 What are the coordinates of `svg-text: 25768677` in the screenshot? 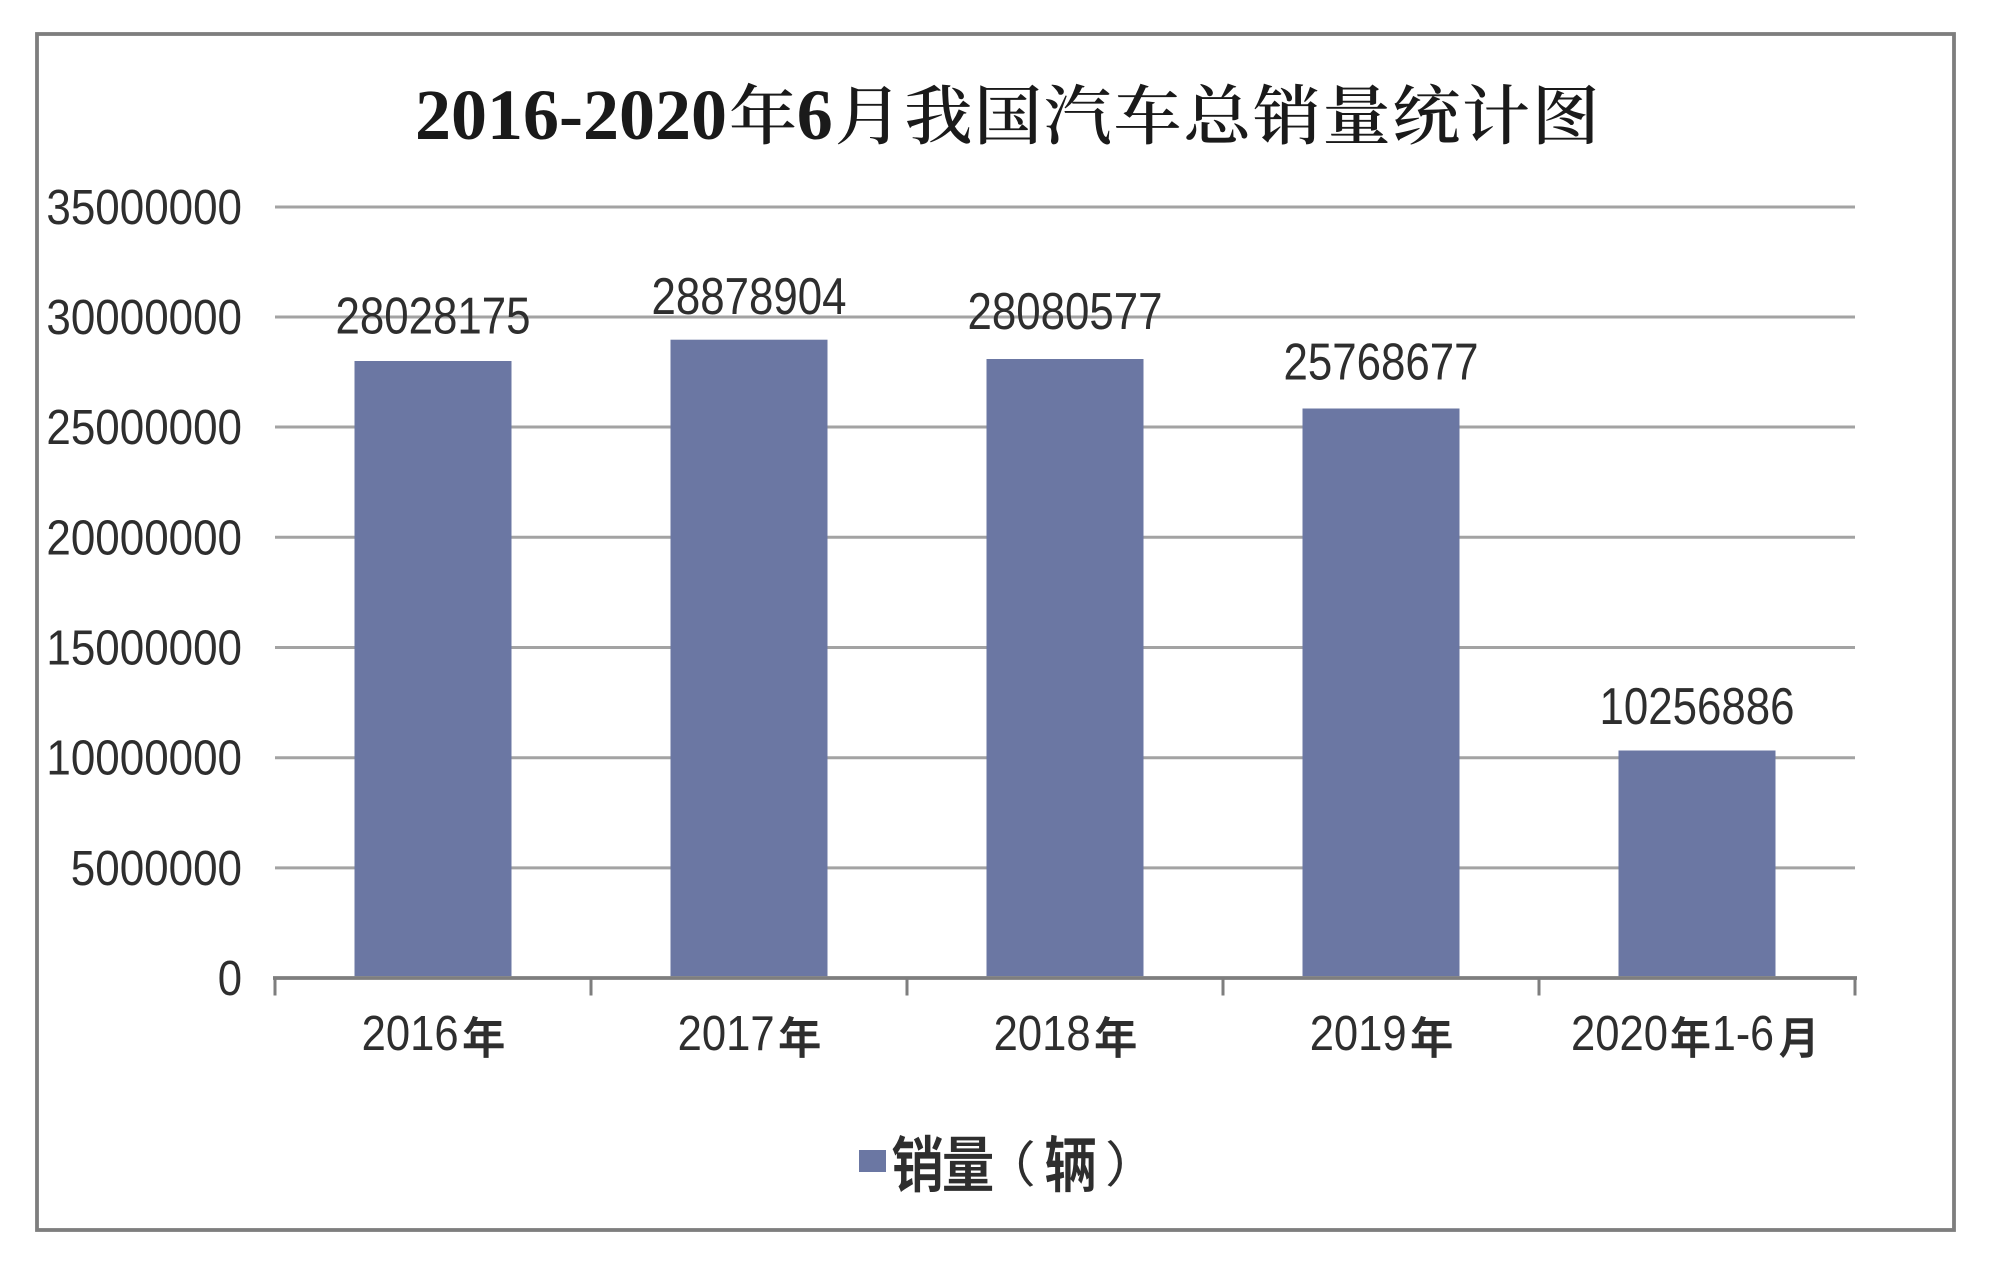 It's located at (1381, 363).